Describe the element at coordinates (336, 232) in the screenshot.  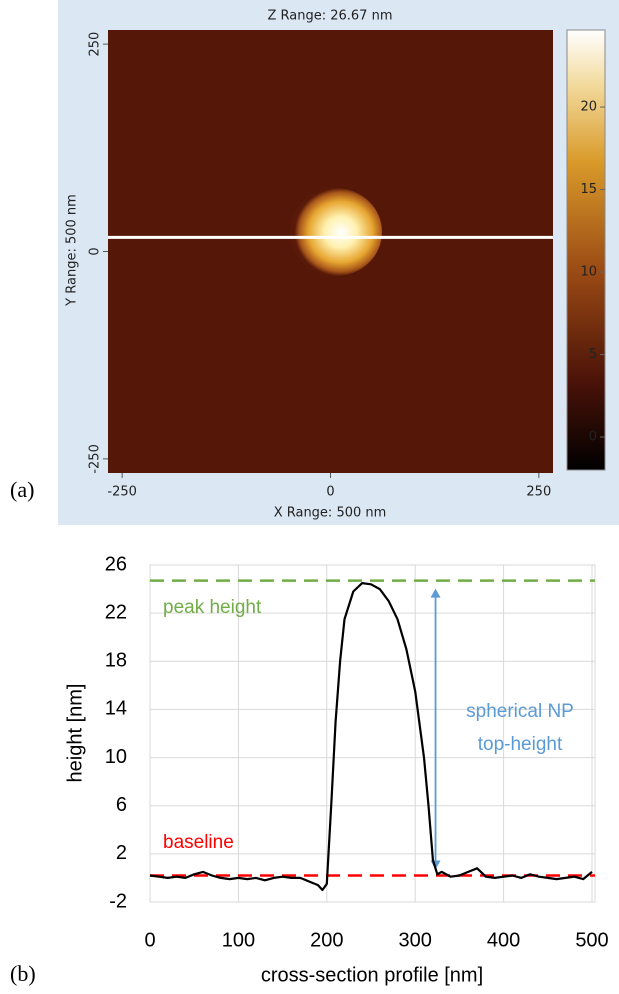
I see `nanoparticle` at that location.